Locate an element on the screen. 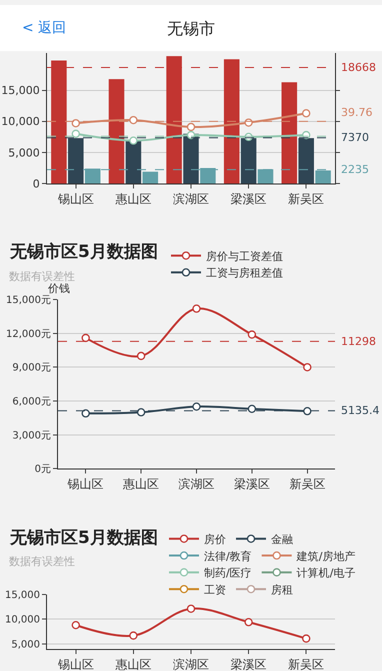 The width and height of the screenshot is (382, 671). legend-label: 房价 is located at coordinates (215, 539).